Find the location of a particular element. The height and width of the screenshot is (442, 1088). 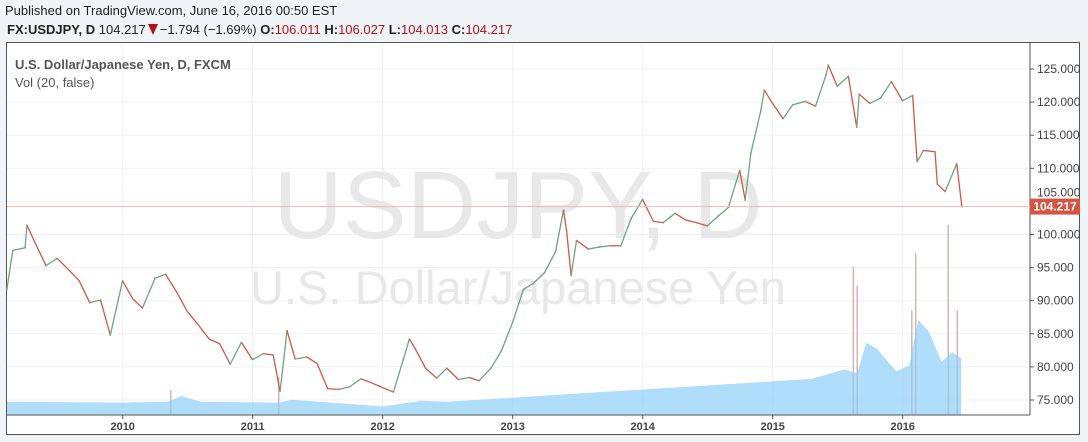

last-price-badge is located at coordinates (1055, 206).